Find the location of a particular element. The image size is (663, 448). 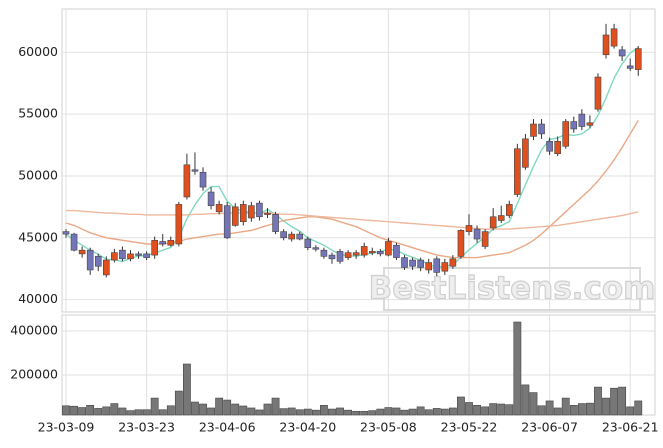

y-tick-label: 40000 is located at coordinates (38, 298).